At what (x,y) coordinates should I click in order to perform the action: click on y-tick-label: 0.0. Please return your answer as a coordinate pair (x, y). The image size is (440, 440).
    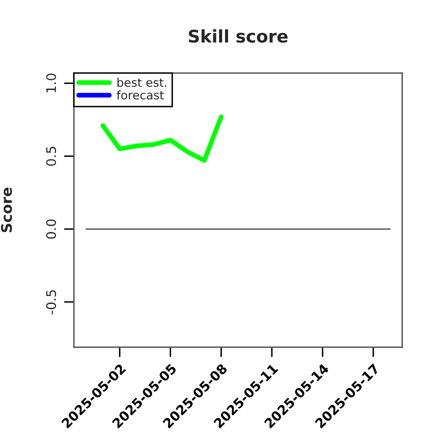
    Looking at the image, I should click on (51, 229).